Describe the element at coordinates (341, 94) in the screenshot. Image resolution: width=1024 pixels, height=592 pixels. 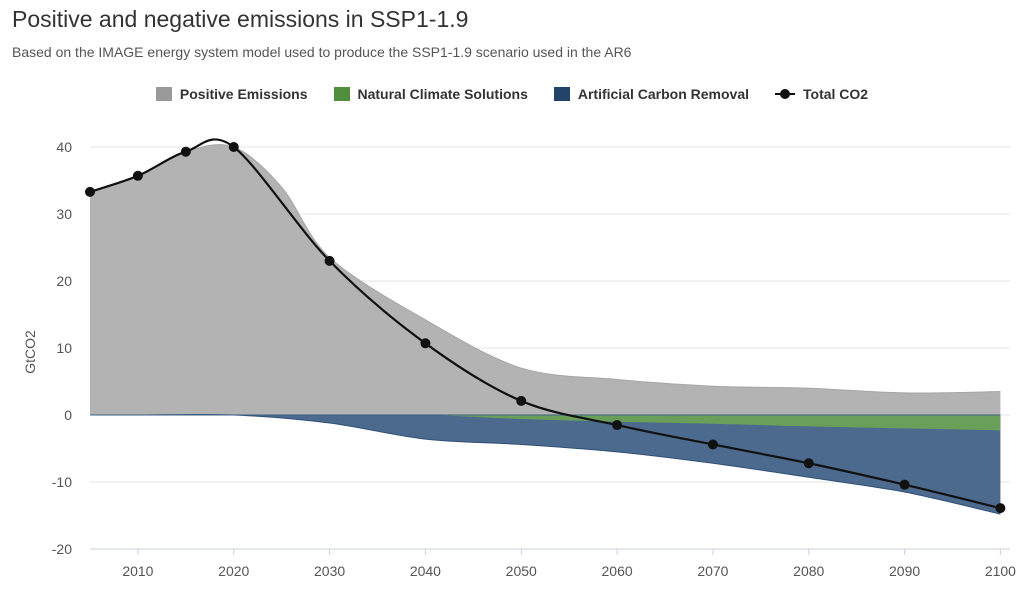
I see `legend-swatch-natural-climate-solutions` at that location.